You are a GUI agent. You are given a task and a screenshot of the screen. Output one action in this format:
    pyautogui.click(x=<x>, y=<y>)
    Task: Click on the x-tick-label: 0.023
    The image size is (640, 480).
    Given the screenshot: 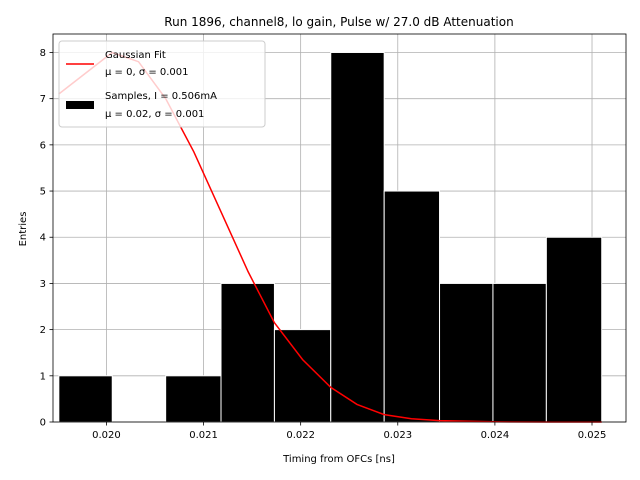 What is the action you would take?
    pyautogui.click(x=397, y=435)
    